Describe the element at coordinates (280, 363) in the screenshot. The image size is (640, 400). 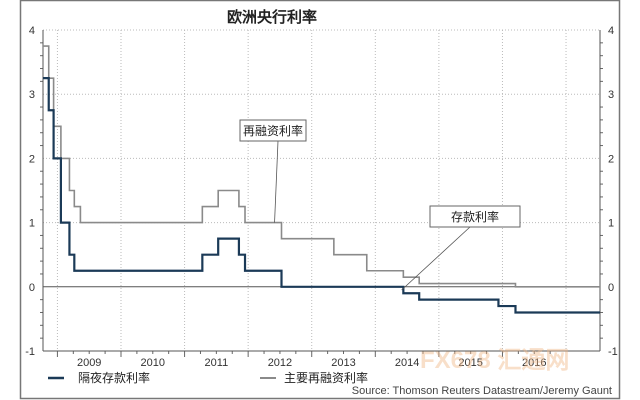
I see `x-tick-label: 2012` at that location.